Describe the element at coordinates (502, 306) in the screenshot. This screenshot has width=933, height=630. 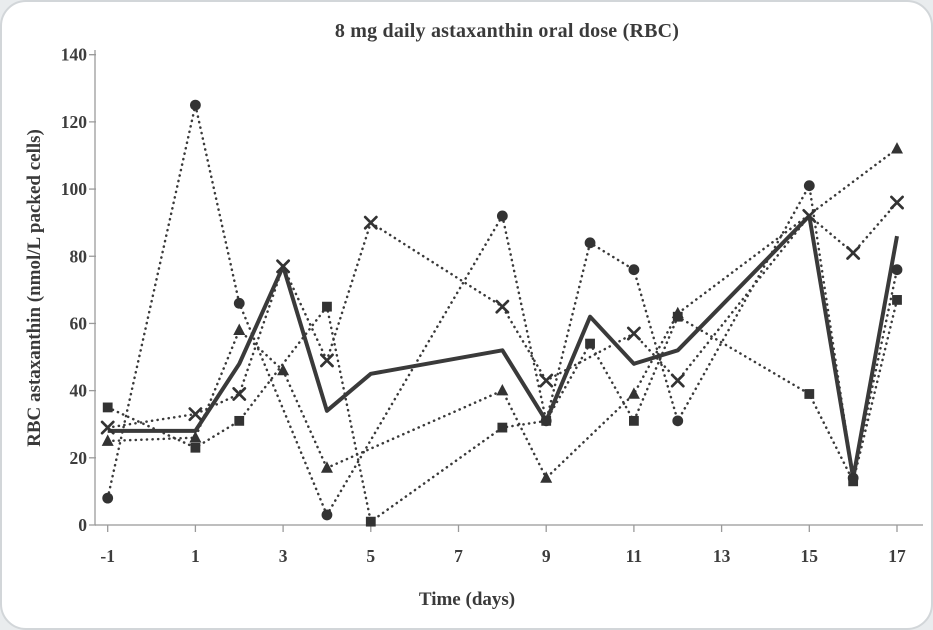
I see `marker-x-day8` at that location.